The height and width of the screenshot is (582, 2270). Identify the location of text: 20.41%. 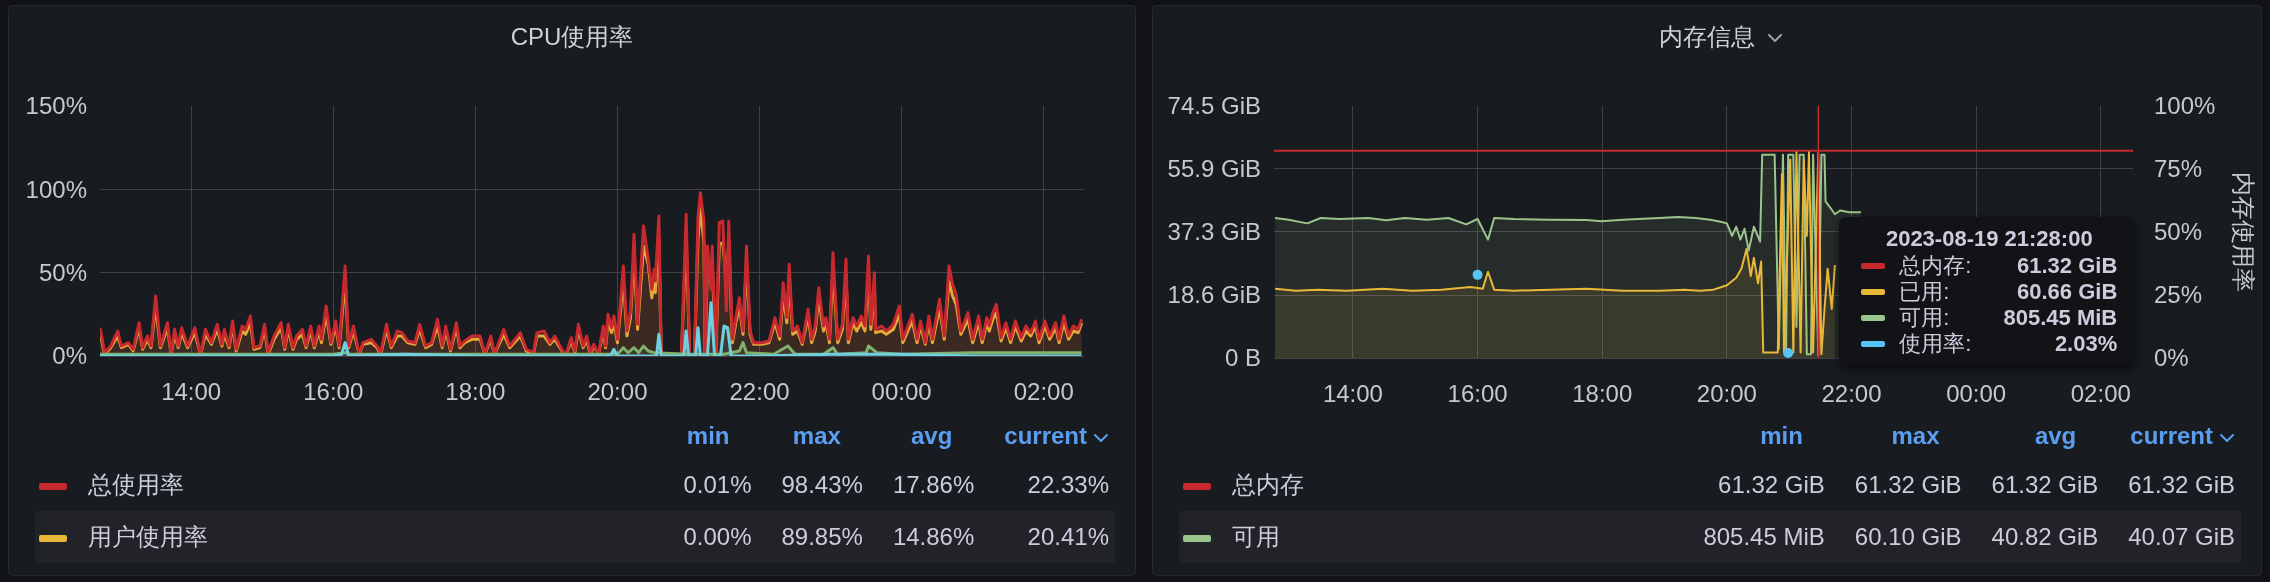
(1044, 537).